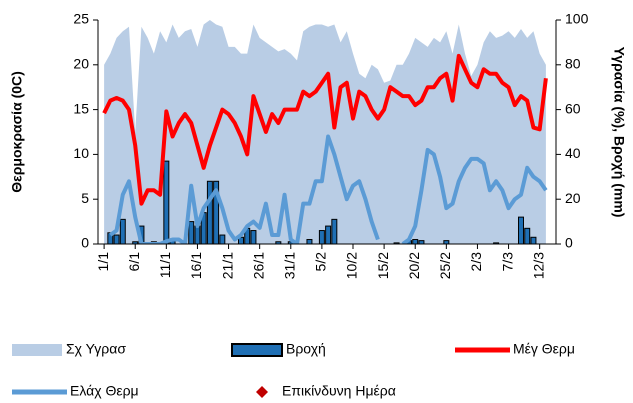 This screenshot has width=633, height=403. I want to click on y-tick-label: 20, so click(81, 64).